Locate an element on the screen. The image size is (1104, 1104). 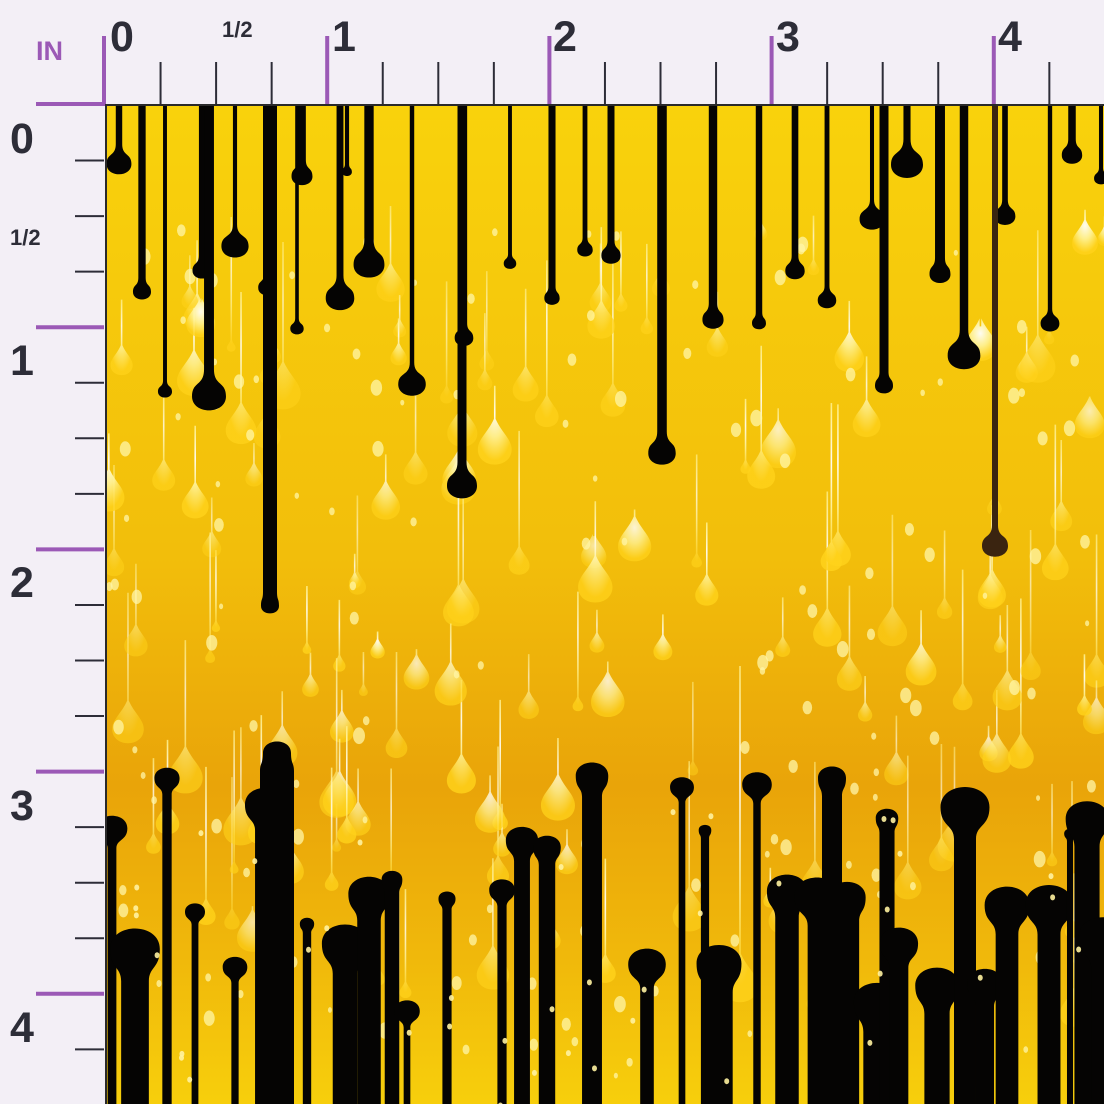
top-label-0: 0 is located at coordinates (122, 37).